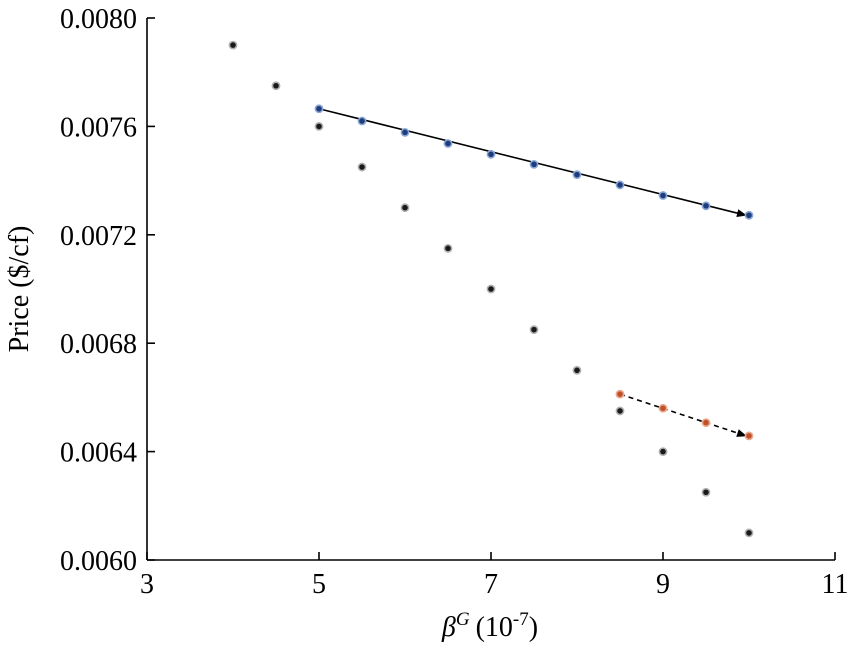  What do you see at coordinates (98, 453) in the screenshot?
I see `y-tick-label: 0.0064` at bounding box center [98, 453].